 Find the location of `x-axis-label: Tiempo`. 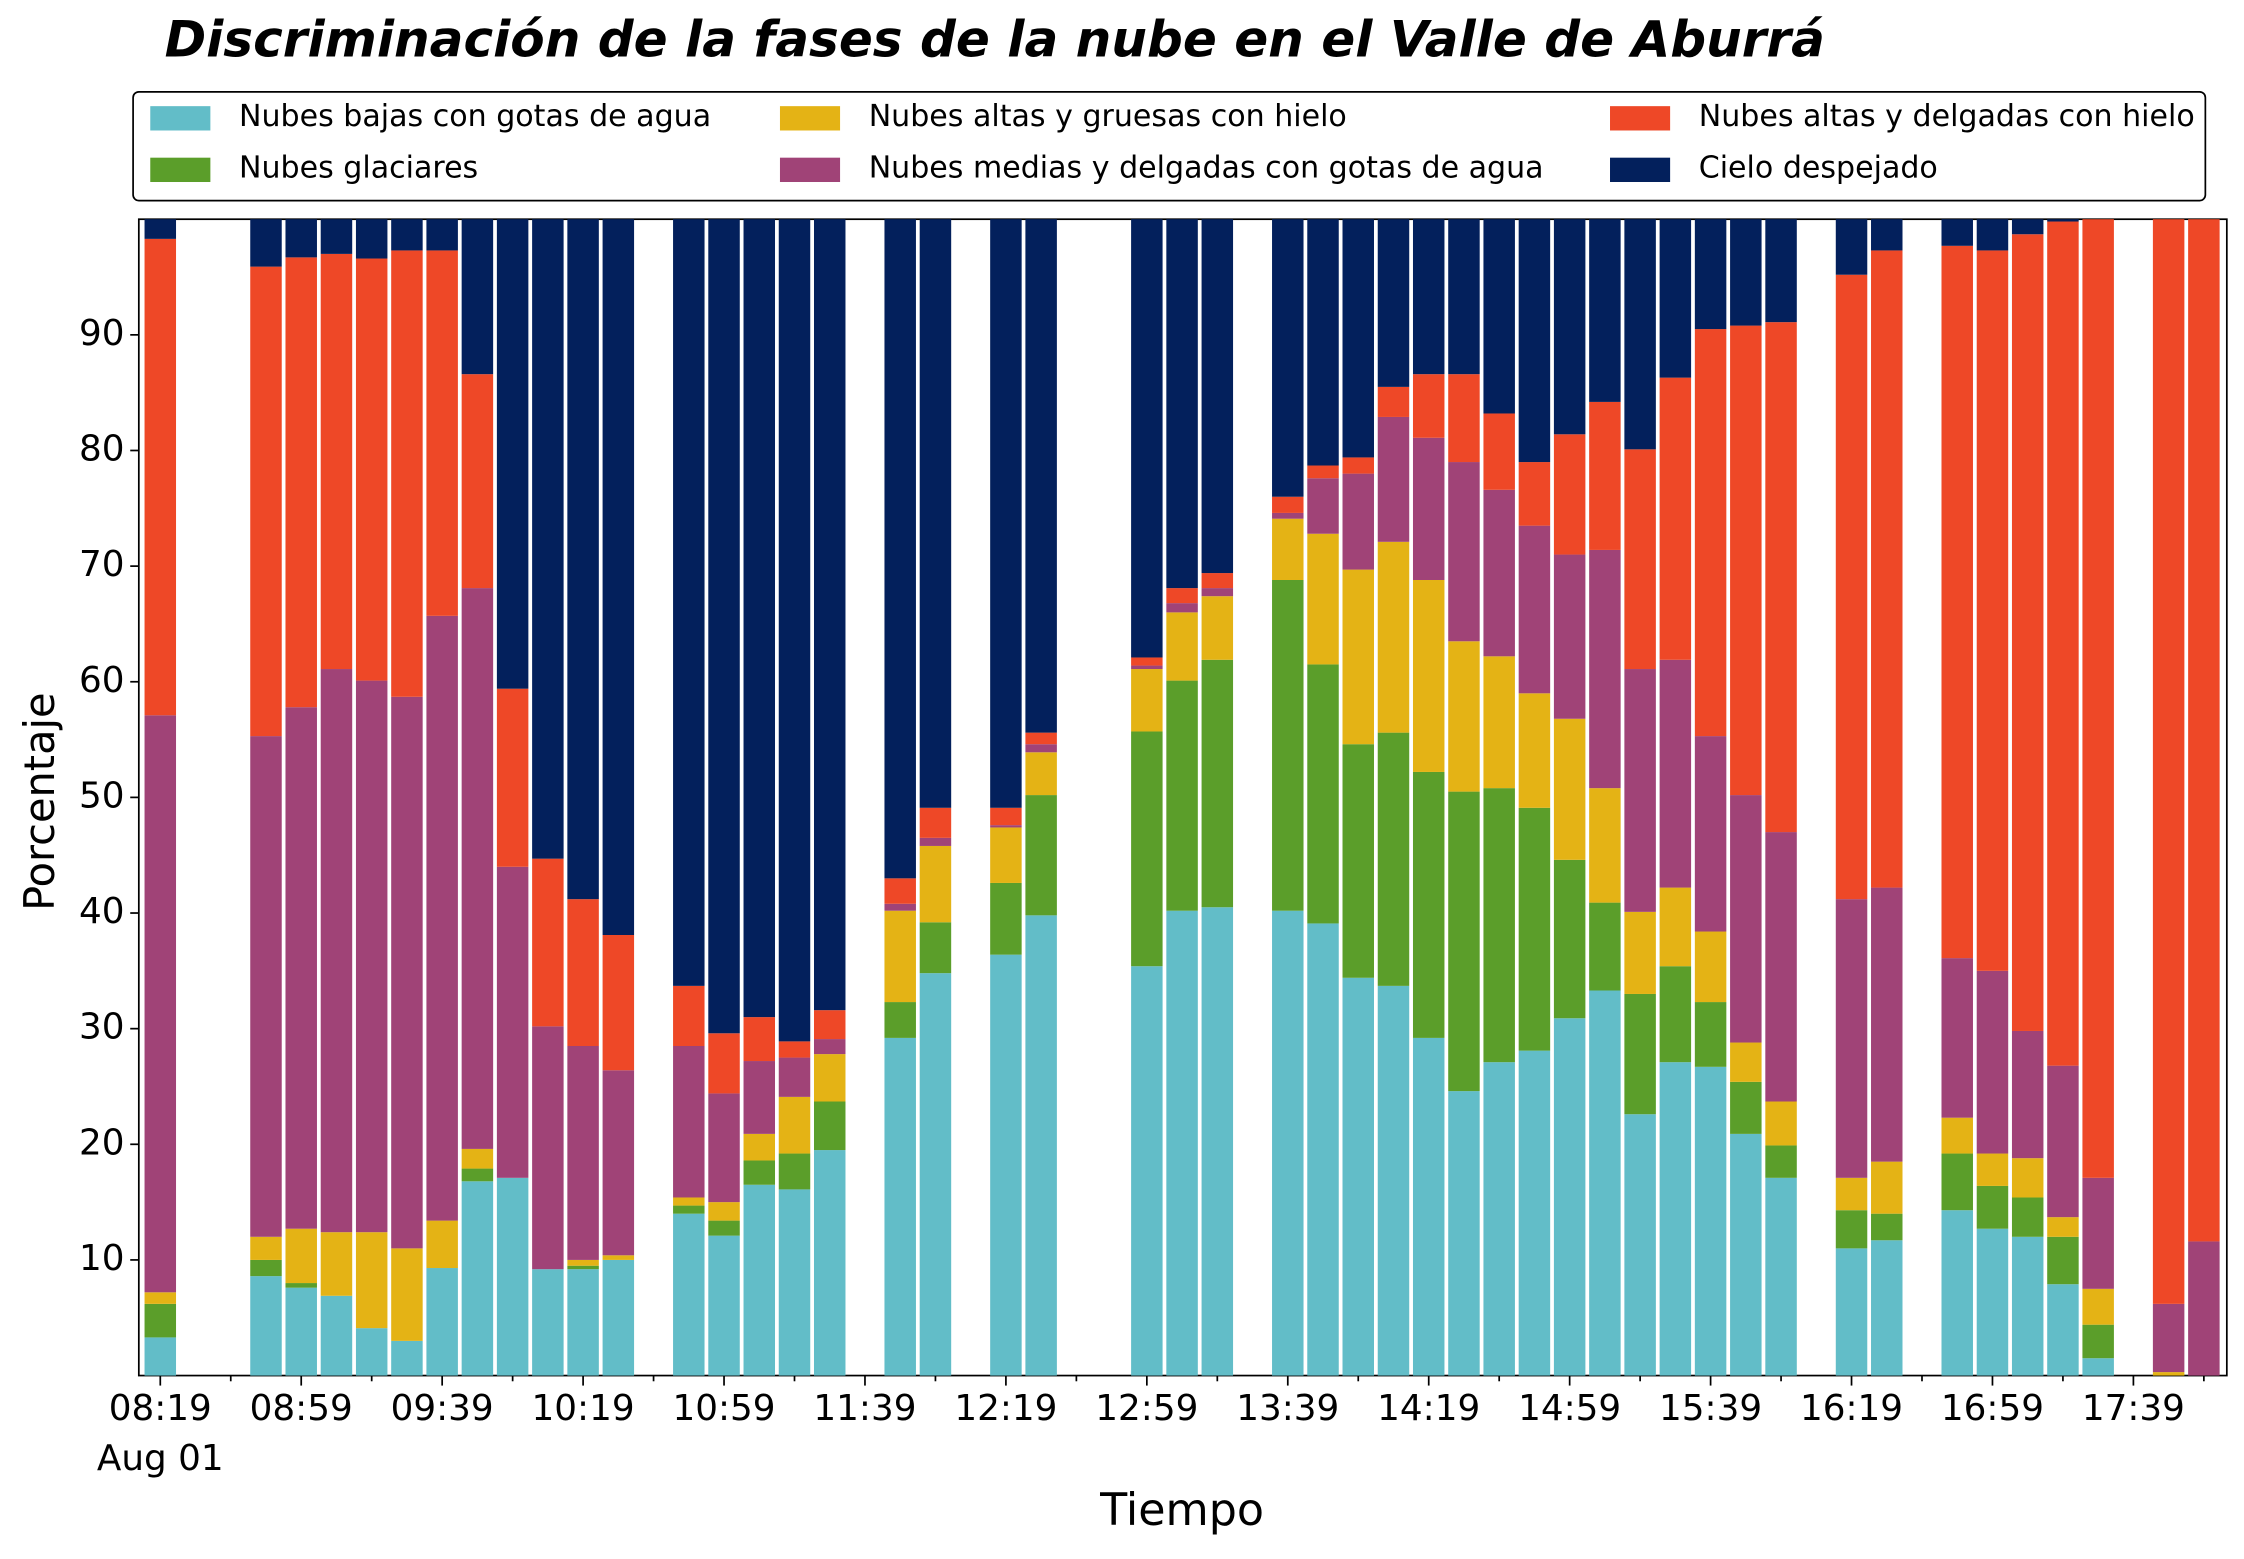

x-axis-label: Tiempo is located at coordinates (1181, 1510).